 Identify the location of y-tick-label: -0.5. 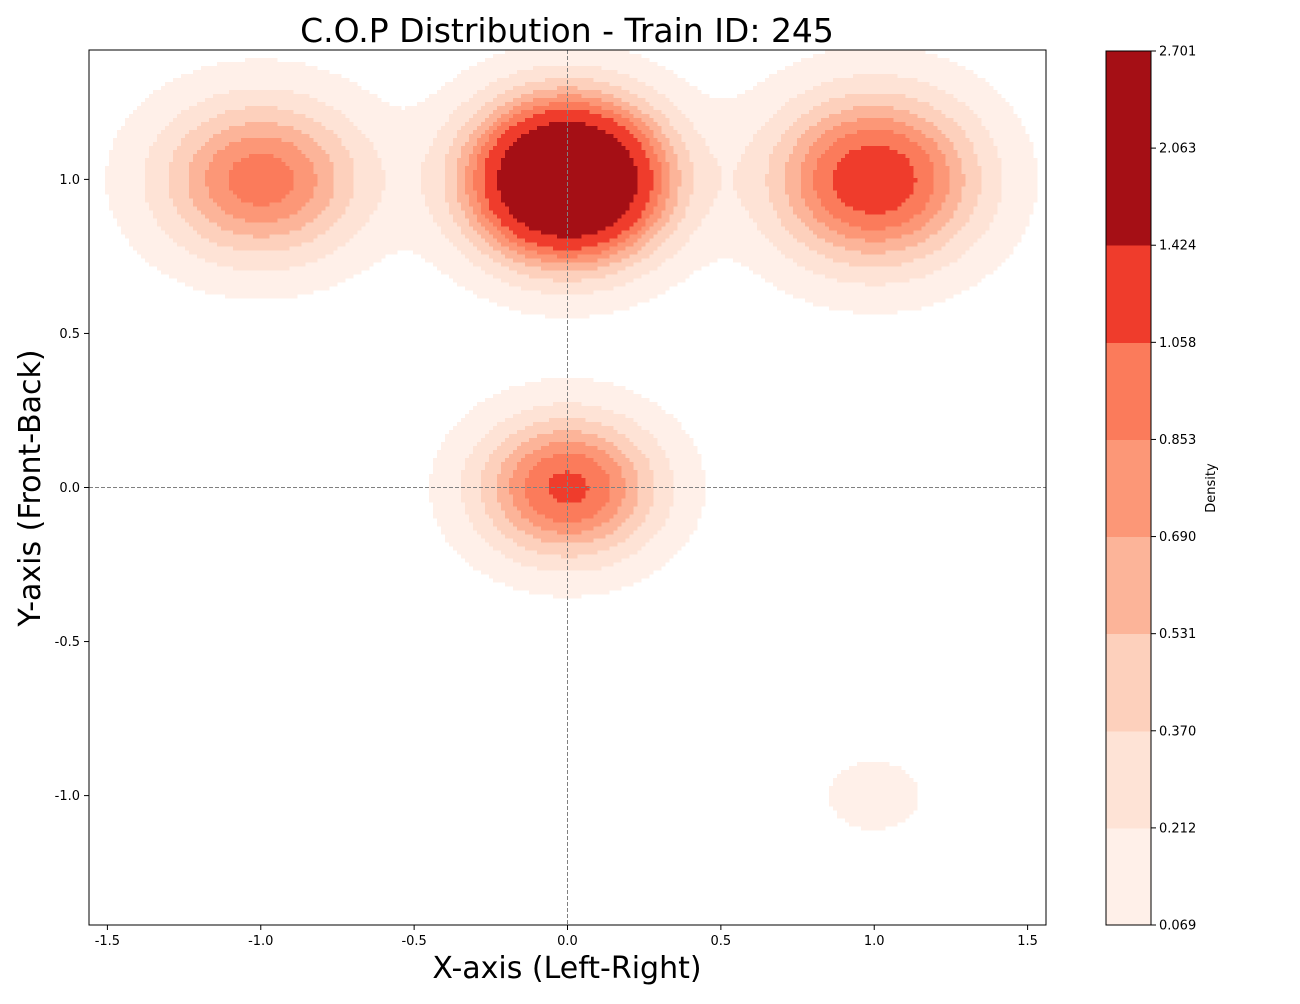
(67, 642).